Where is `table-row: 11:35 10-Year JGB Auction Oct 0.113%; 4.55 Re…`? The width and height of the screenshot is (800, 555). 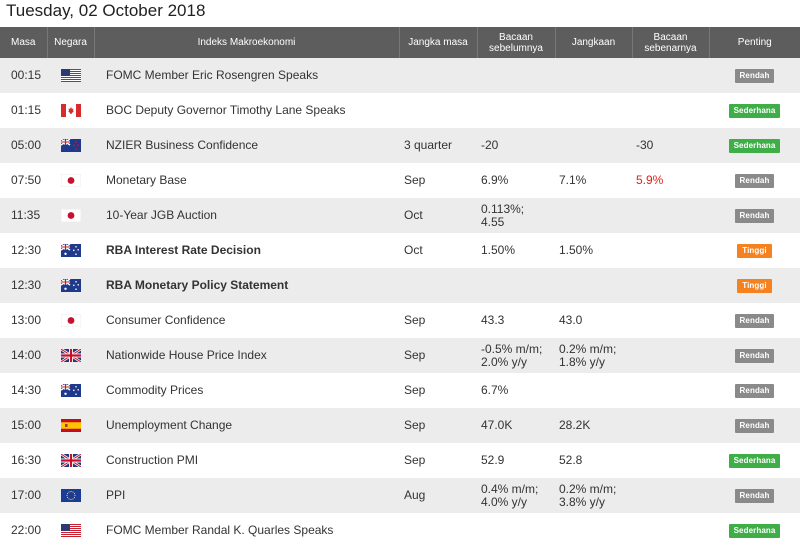
table-row: 11:35 10-Year JGB Auction Oct 0.113%; 4.55 Re… is located at coordinates (400, 215).